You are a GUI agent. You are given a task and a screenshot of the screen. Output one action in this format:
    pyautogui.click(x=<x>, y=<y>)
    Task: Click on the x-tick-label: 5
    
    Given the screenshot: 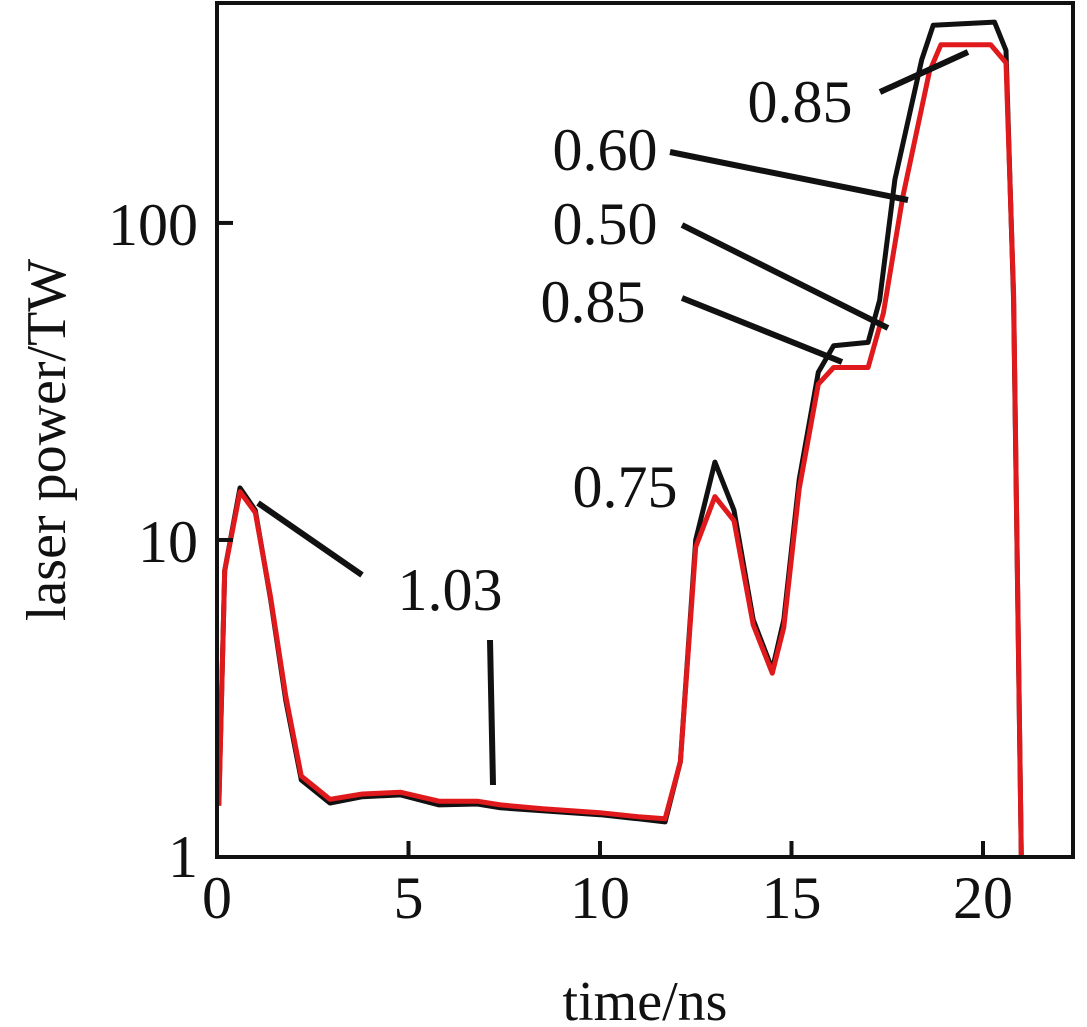 What is the action you would take?
    pyautogui.click(x=408, y=898)
    